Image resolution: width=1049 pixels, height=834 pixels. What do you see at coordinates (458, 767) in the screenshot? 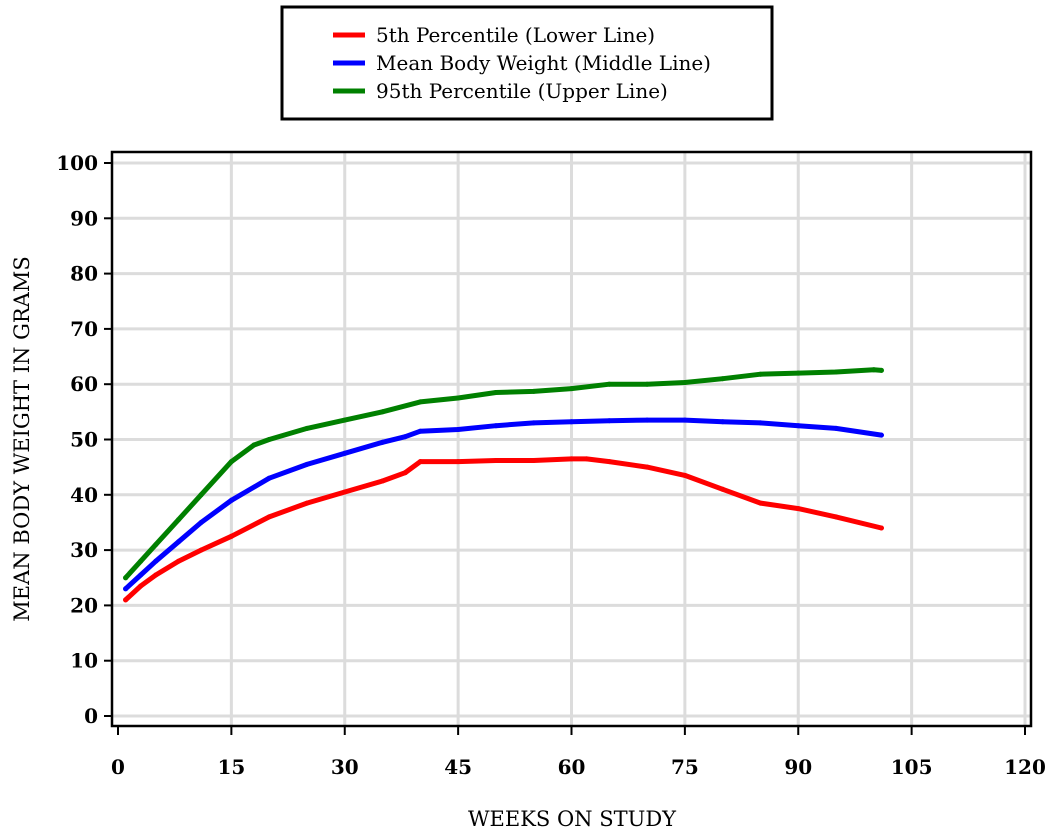
I see `x-tick-label: 45` at bounding box center [458, 767].